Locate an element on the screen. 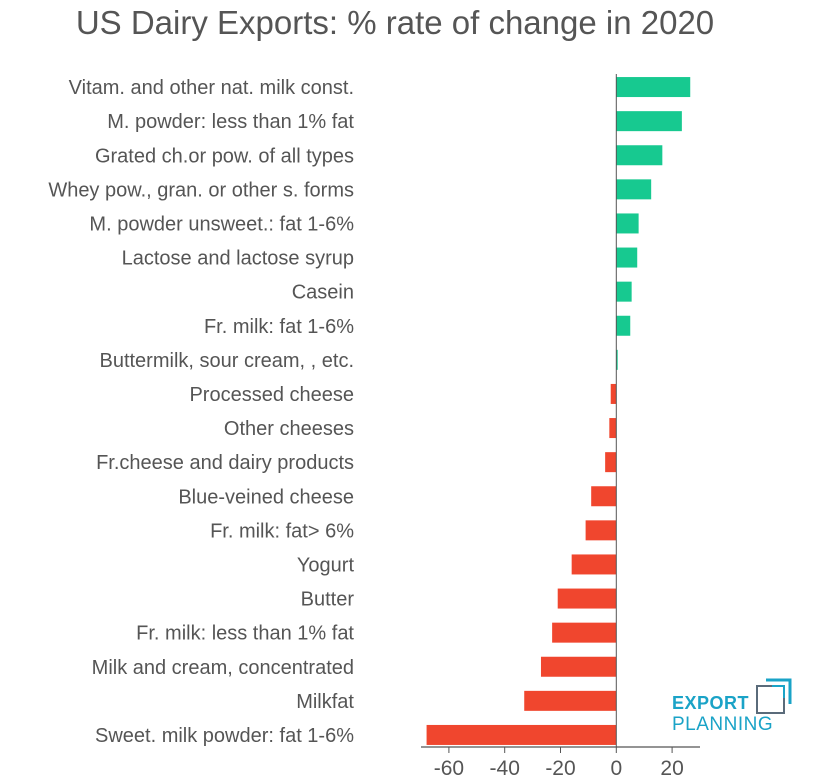 This screenshot has height=784, width=823. category-label: Fr. milk: fat> 6% is located at coordinates (282, 531).